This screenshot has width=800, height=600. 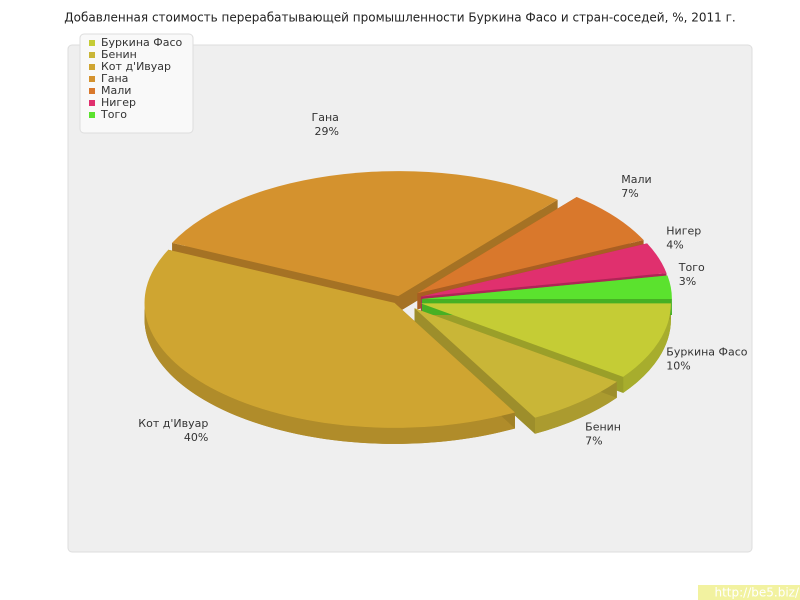 I want to click on data-label-name: Нигер, so click(x=683, y=230).